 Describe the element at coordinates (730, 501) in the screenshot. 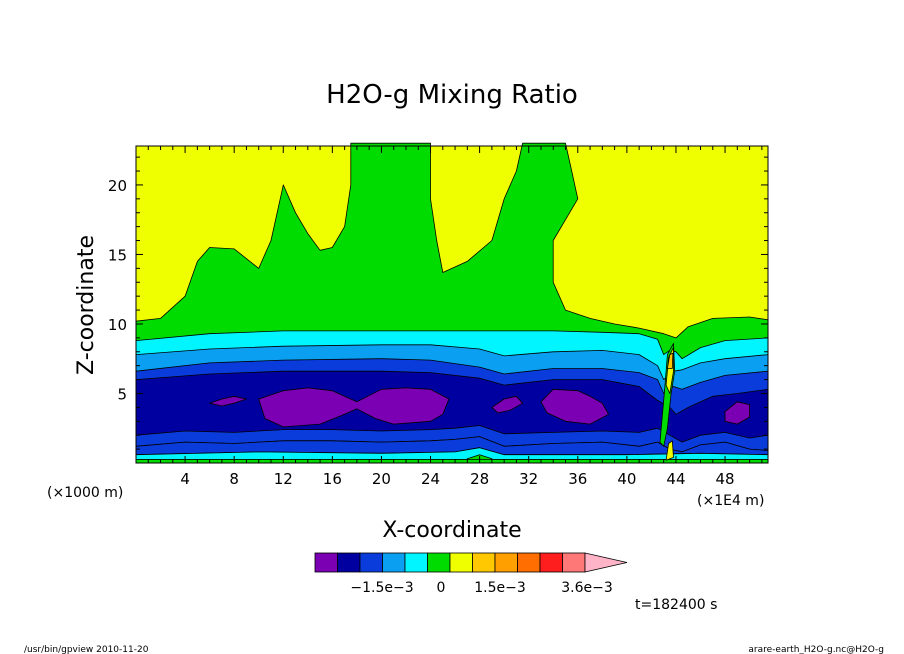

I see `x-unit-right: (×1E4 m)` at that location.